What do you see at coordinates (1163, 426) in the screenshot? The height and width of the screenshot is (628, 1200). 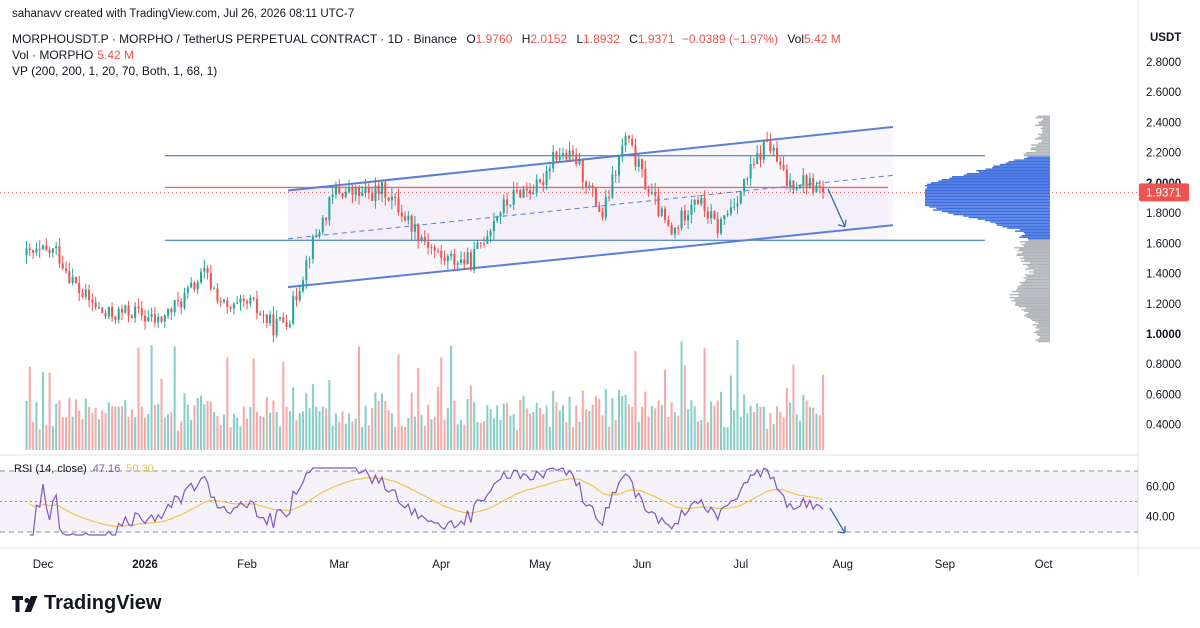 I see `price-tick-label: 0.4000` at bounding box center [1163, 426].